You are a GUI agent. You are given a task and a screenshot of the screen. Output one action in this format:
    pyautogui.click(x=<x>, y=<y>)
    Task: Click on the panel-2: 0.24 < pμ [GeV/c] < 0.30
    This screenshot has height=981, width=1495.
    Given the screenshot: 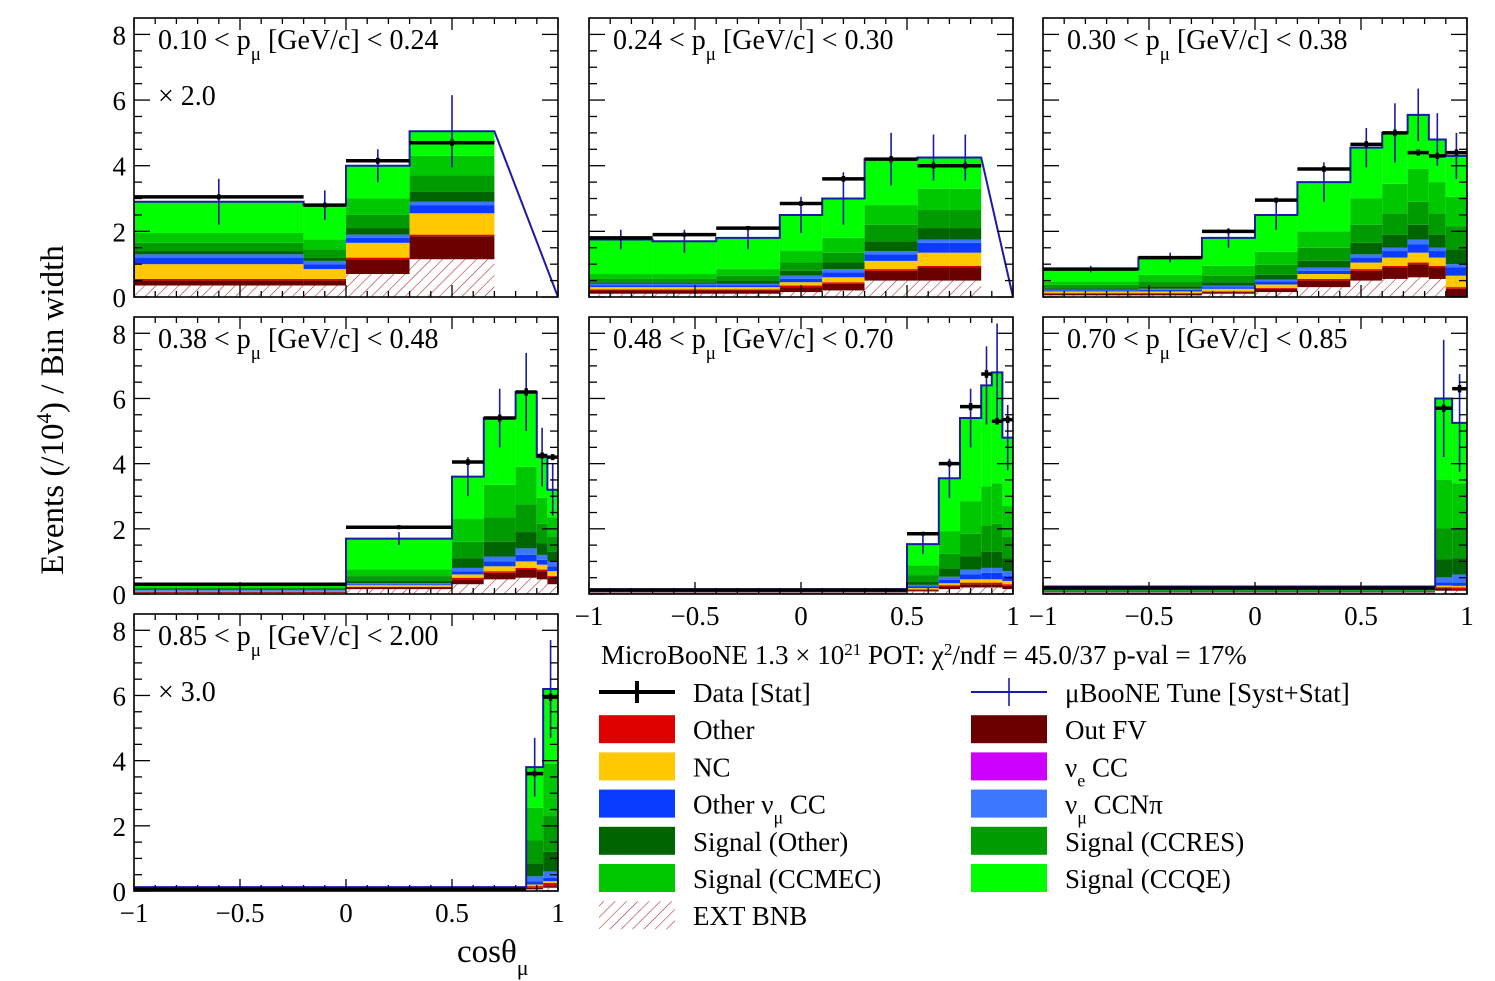 What is the action you would take?
    pyautogui.click(x=801, y=157)
    